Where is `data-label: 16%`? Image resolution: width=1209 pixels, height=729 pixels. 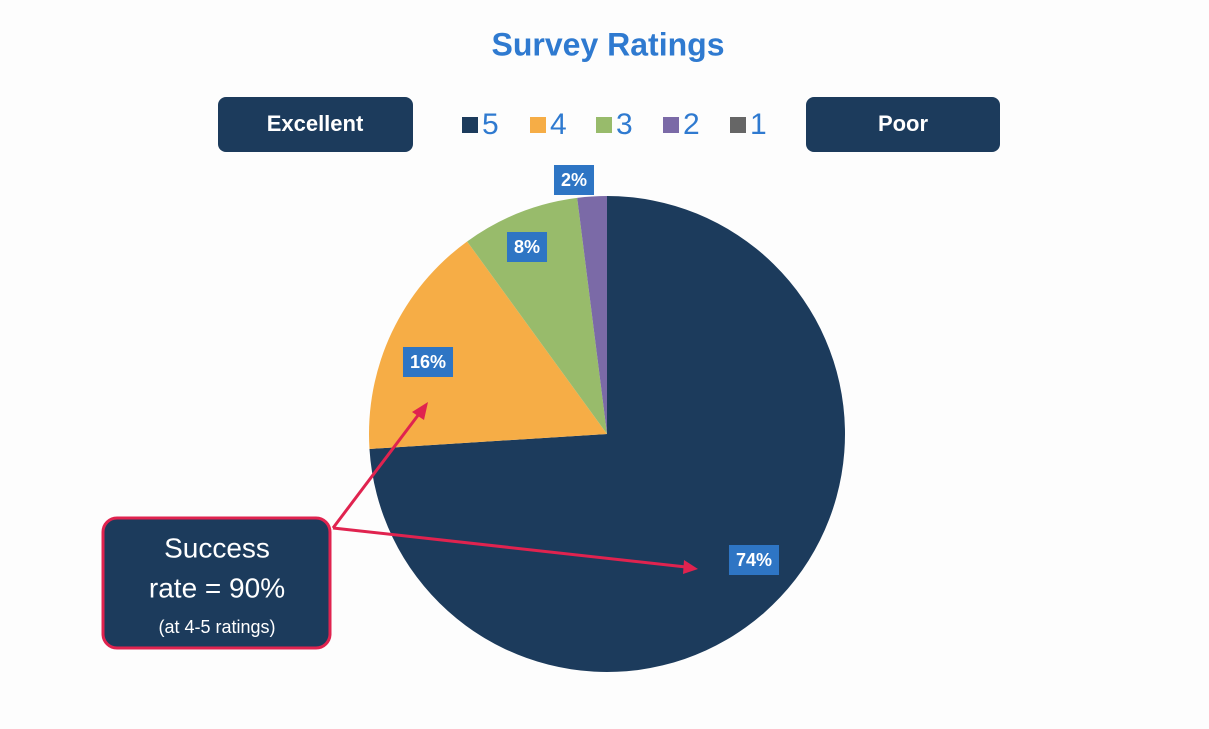
data-label: 16% is located at coordinates (428, 362).